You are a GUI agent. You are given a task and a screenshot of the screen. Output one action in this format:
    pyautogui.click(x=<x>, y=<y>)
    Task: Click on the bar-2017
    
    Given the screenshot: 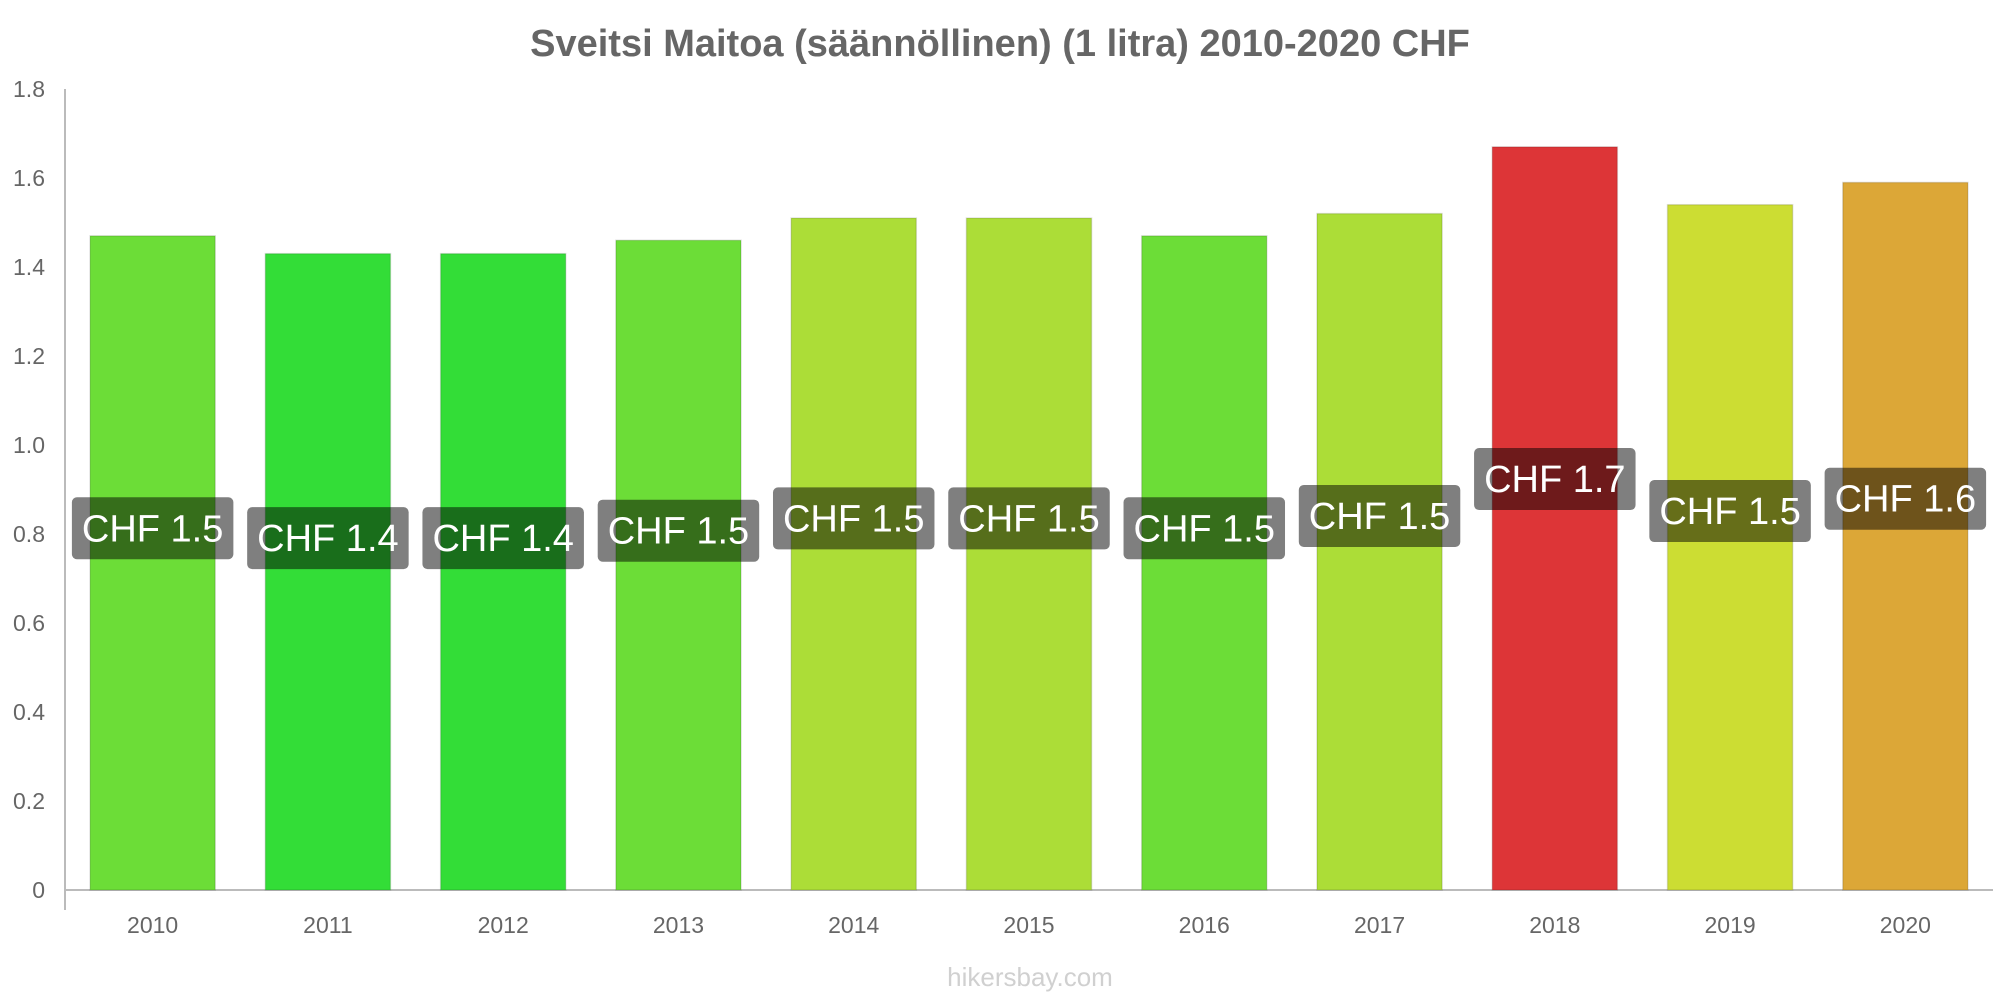 What is the action you would take?
    pyautogui.click(x=1379, y=551)
    